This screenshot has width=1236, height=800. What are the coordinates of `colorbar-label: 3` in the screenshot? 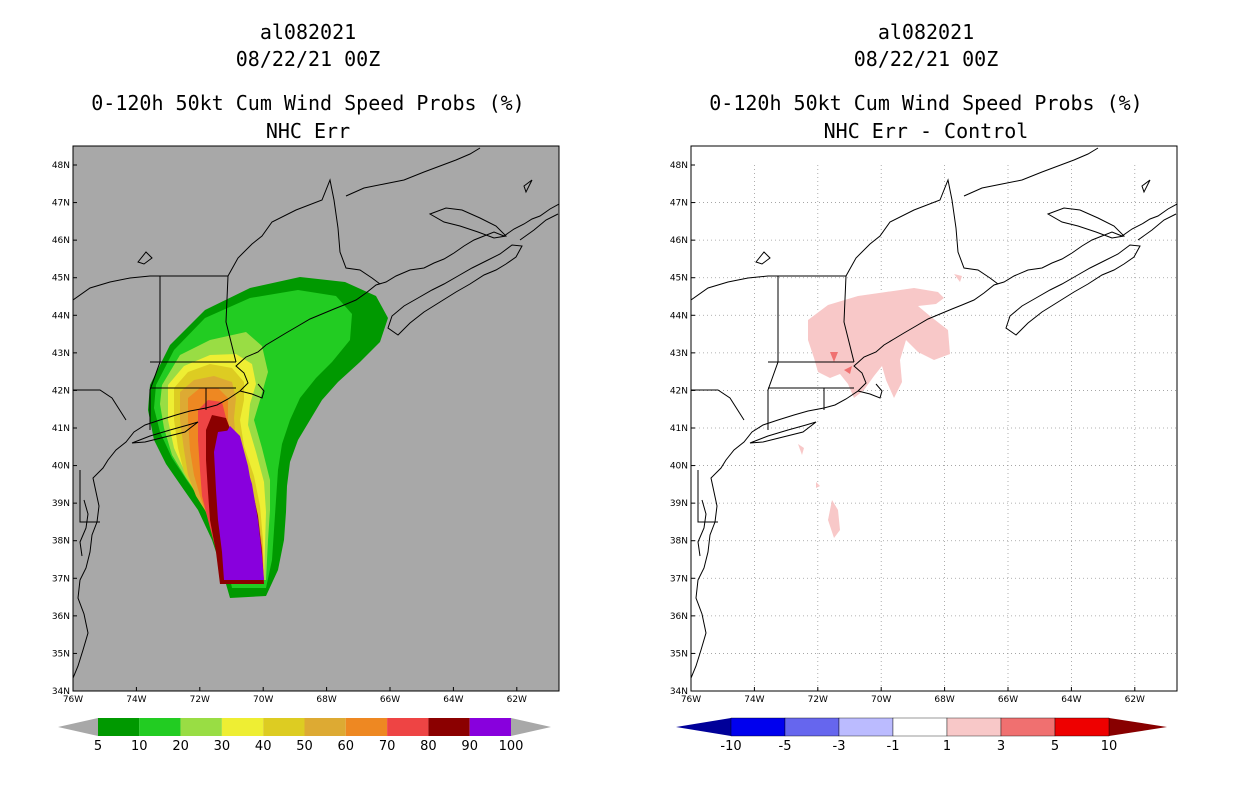 It's located at (1001, 746).